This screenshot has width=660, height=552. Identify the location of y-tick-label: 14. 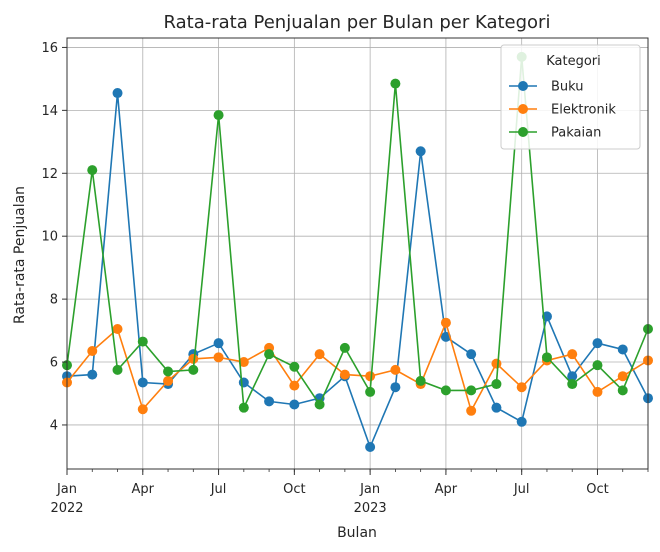
(49, 111).